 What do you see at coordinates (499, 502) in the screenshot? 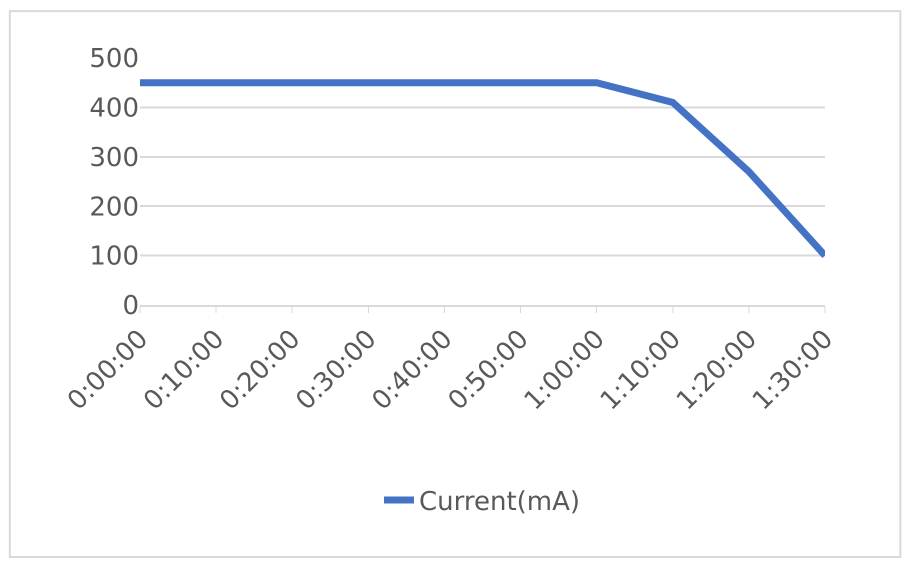
I see `legend-label: Current(mA)` at bounding box center [499, 502].